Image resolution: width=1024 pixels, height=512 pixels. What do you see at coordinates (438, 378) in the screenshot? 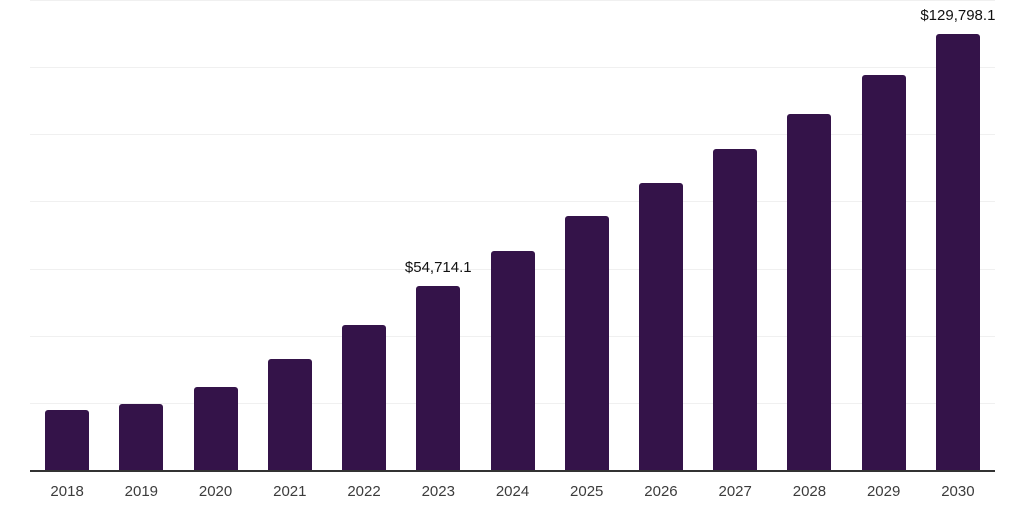
I see `bar-2023` at bounding box center [438, 378].